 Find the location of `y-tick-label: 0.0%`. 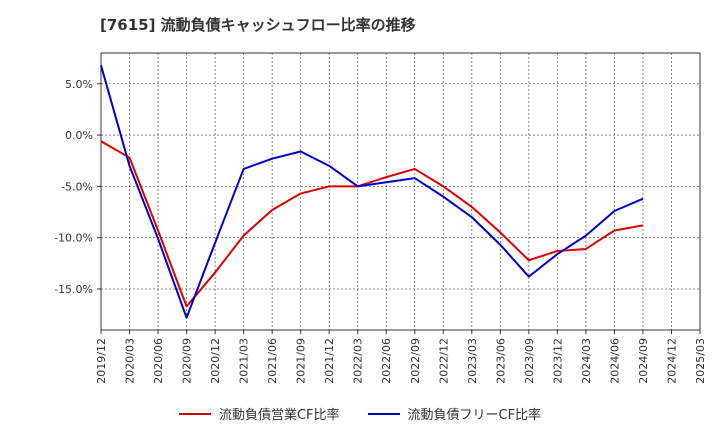

y-tick-label: 0.0% is located at coordinates (79, 135).